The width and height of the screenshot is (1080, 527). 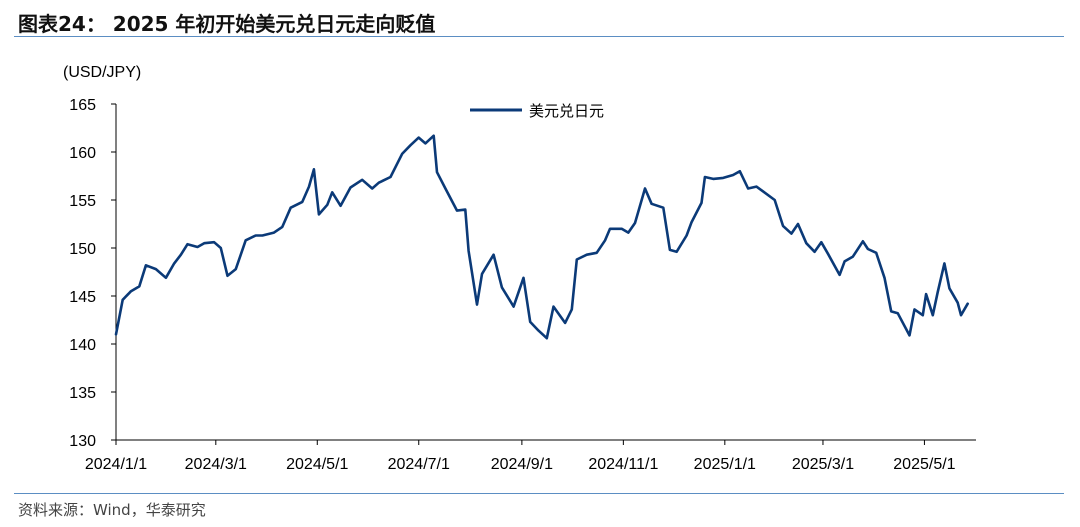 What do you see at coordinates (317, 464) in the screenshot?
I see `x-tick-label: 2024/5/1` at bounding box center [317, 464].